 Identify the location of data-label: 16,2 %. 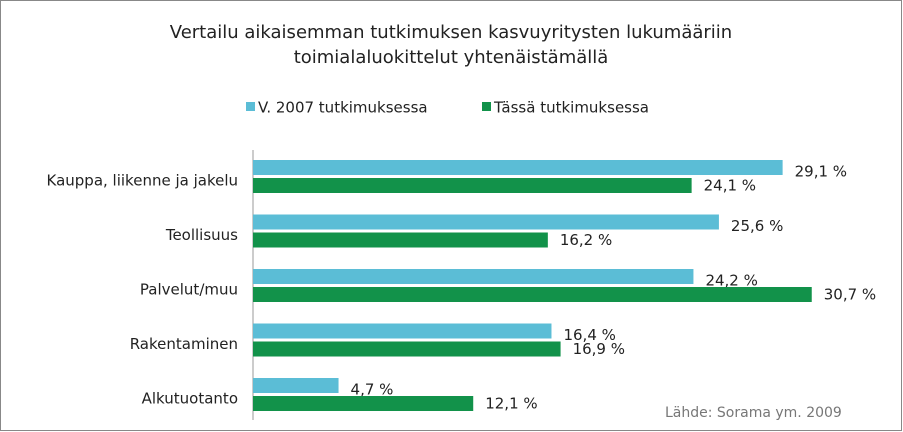
(586, 240).